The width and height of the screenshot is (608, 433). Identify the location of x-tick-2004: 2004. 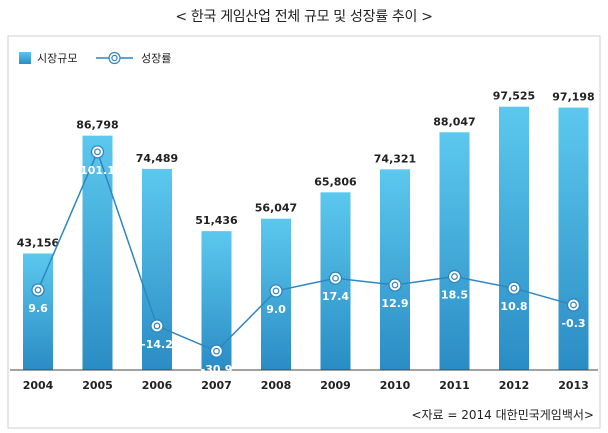
(38, 385).